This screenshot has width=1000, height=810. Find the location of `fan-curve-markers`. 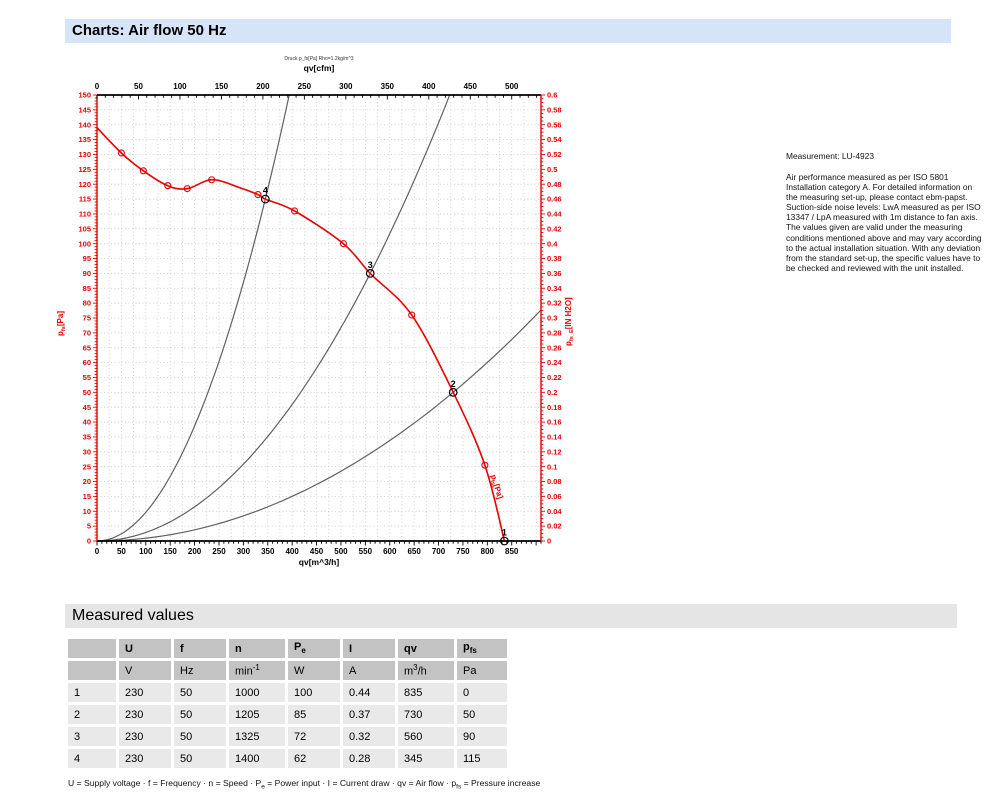

fan-curve-markers is located at coordinates (303, 309).